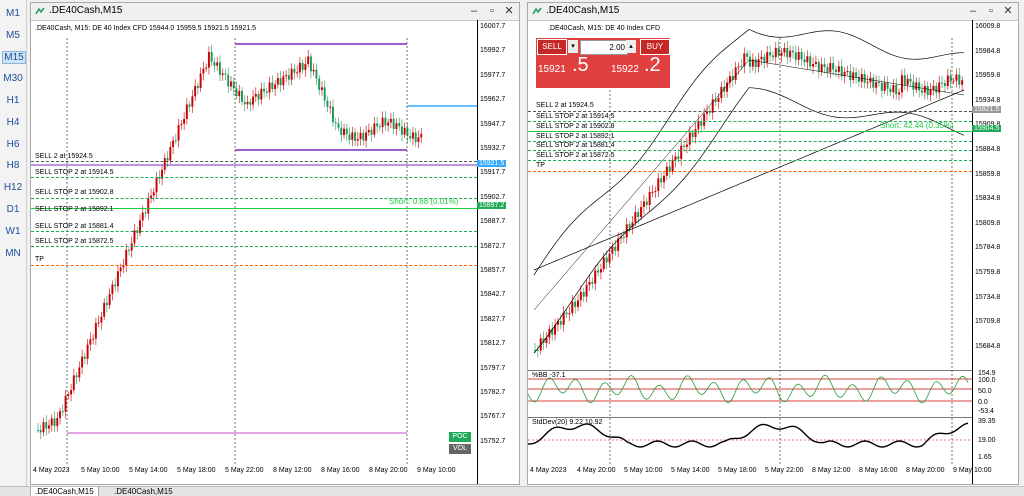 The image size is (1024, 496). Describe the element at coordinates (655, 47) in the screenshot. I see `buy-button: BUY` at that location.